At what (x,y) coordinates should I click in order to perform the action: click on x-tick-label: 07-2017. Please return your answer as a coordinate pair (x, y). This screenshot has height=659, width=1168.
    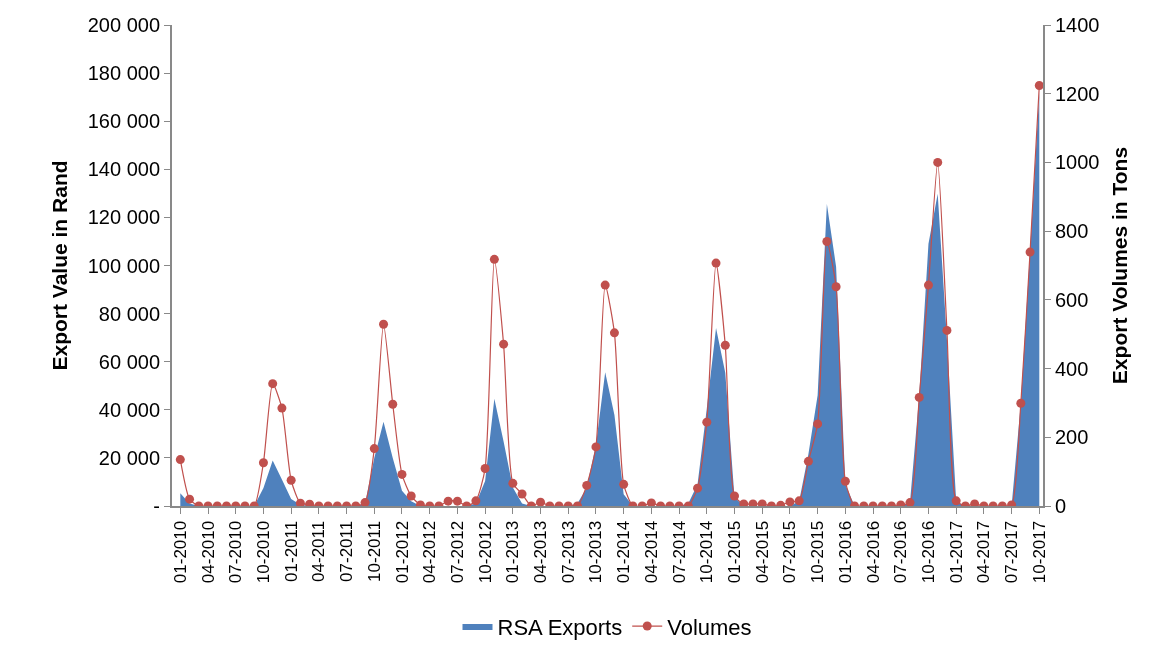
    Looking at the image, I should click on (1012, 552).